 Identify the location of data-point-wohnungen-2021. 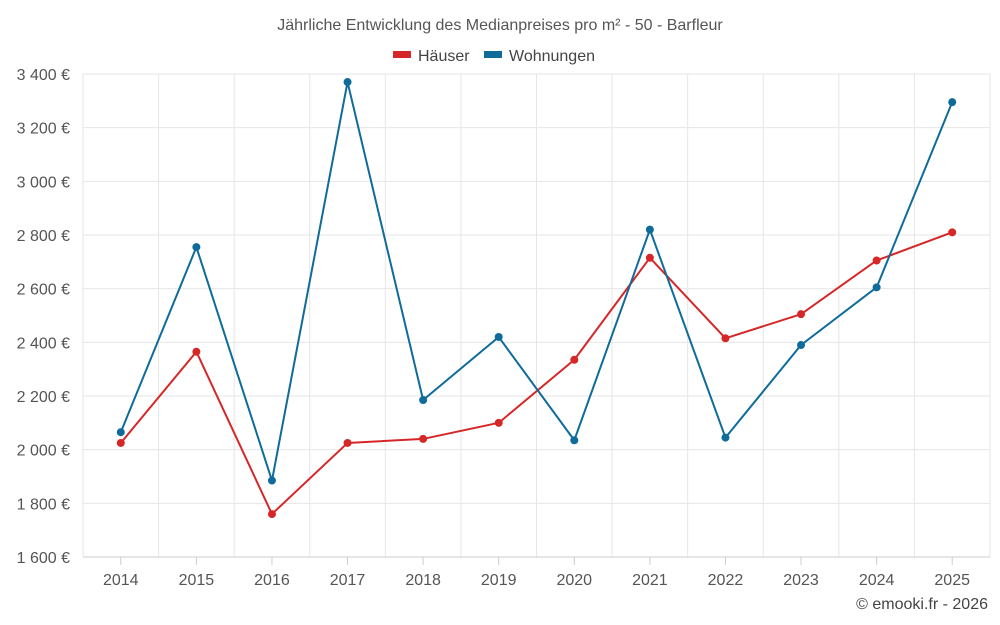
(649, 229).